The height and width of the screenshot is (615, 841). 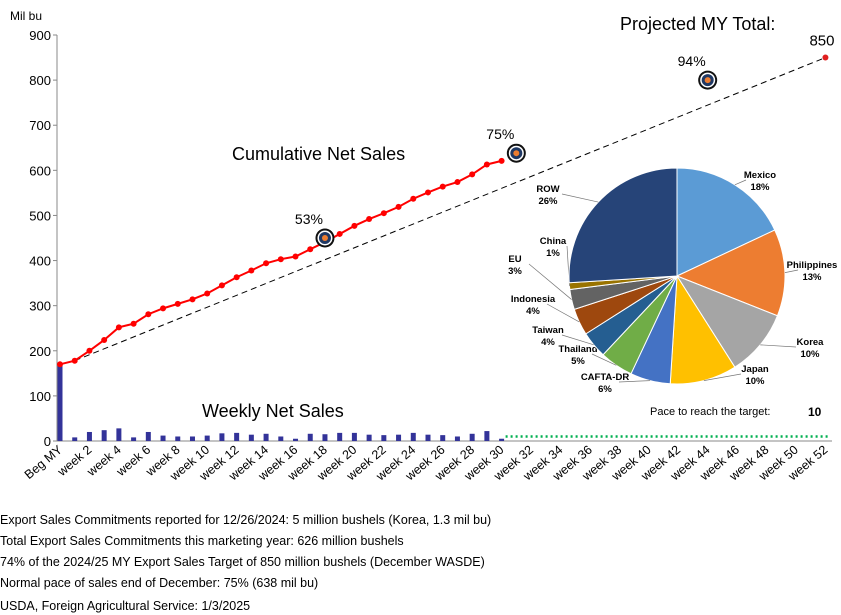 I want to click on pie-value: 10%, so click(x=755, y=381).